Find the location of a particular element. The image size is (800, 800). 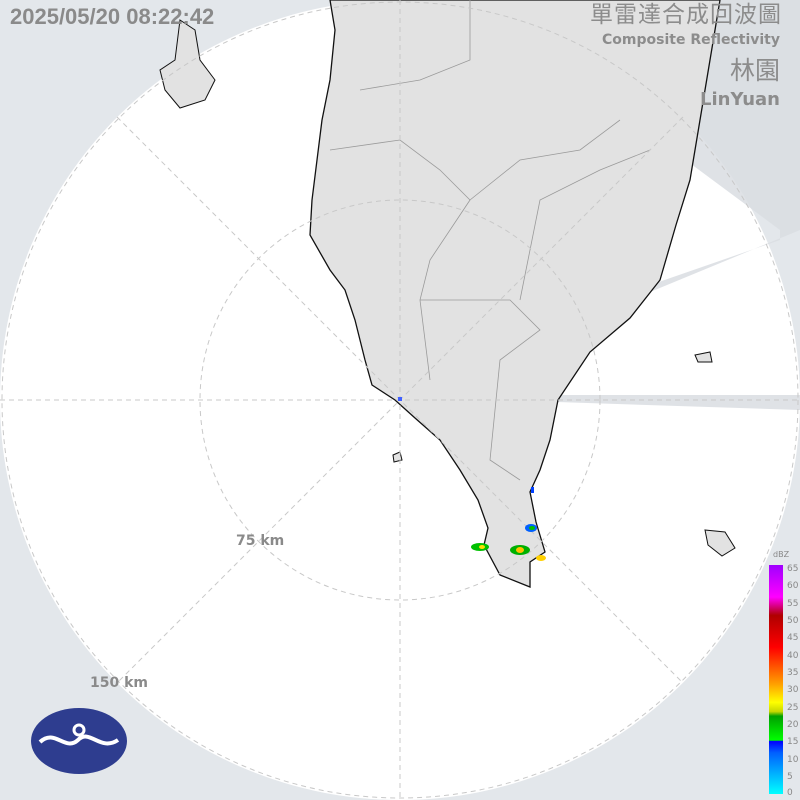

legend-tick: 15 is located at coordinates (793, 742).